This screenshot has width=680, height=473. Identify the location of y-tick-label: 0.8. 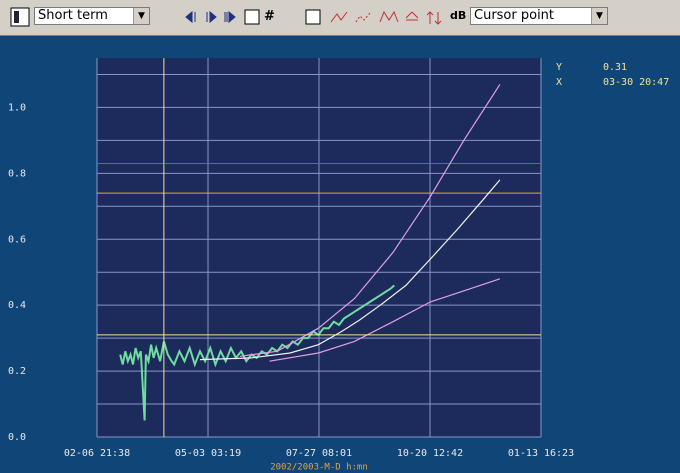
(17, 173).